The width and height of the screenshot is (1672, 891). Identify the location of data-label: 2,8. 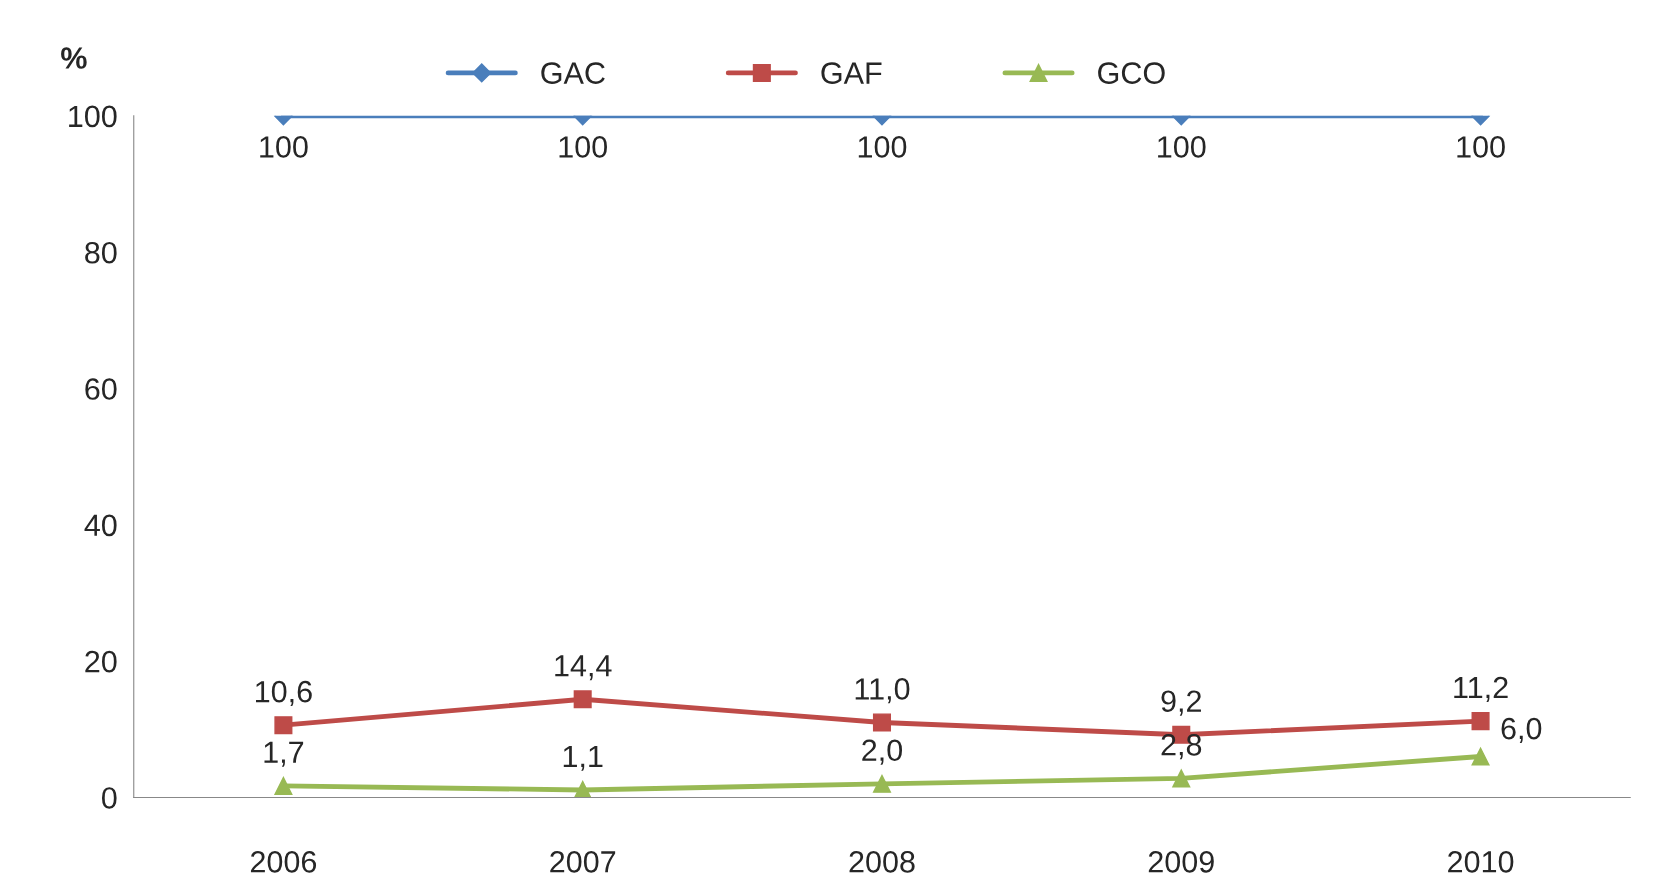
(1181, 747).